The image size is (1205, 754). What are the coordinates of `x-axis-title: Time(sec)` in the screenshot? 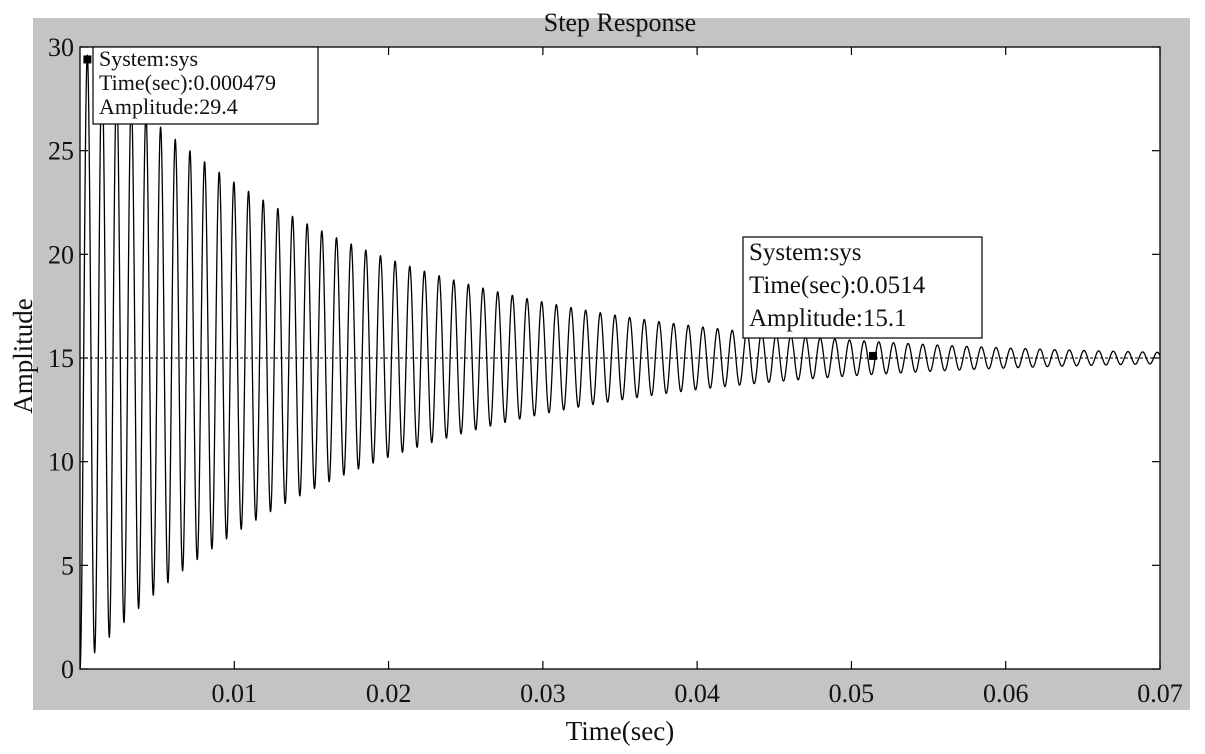 It's located at (620, 731).